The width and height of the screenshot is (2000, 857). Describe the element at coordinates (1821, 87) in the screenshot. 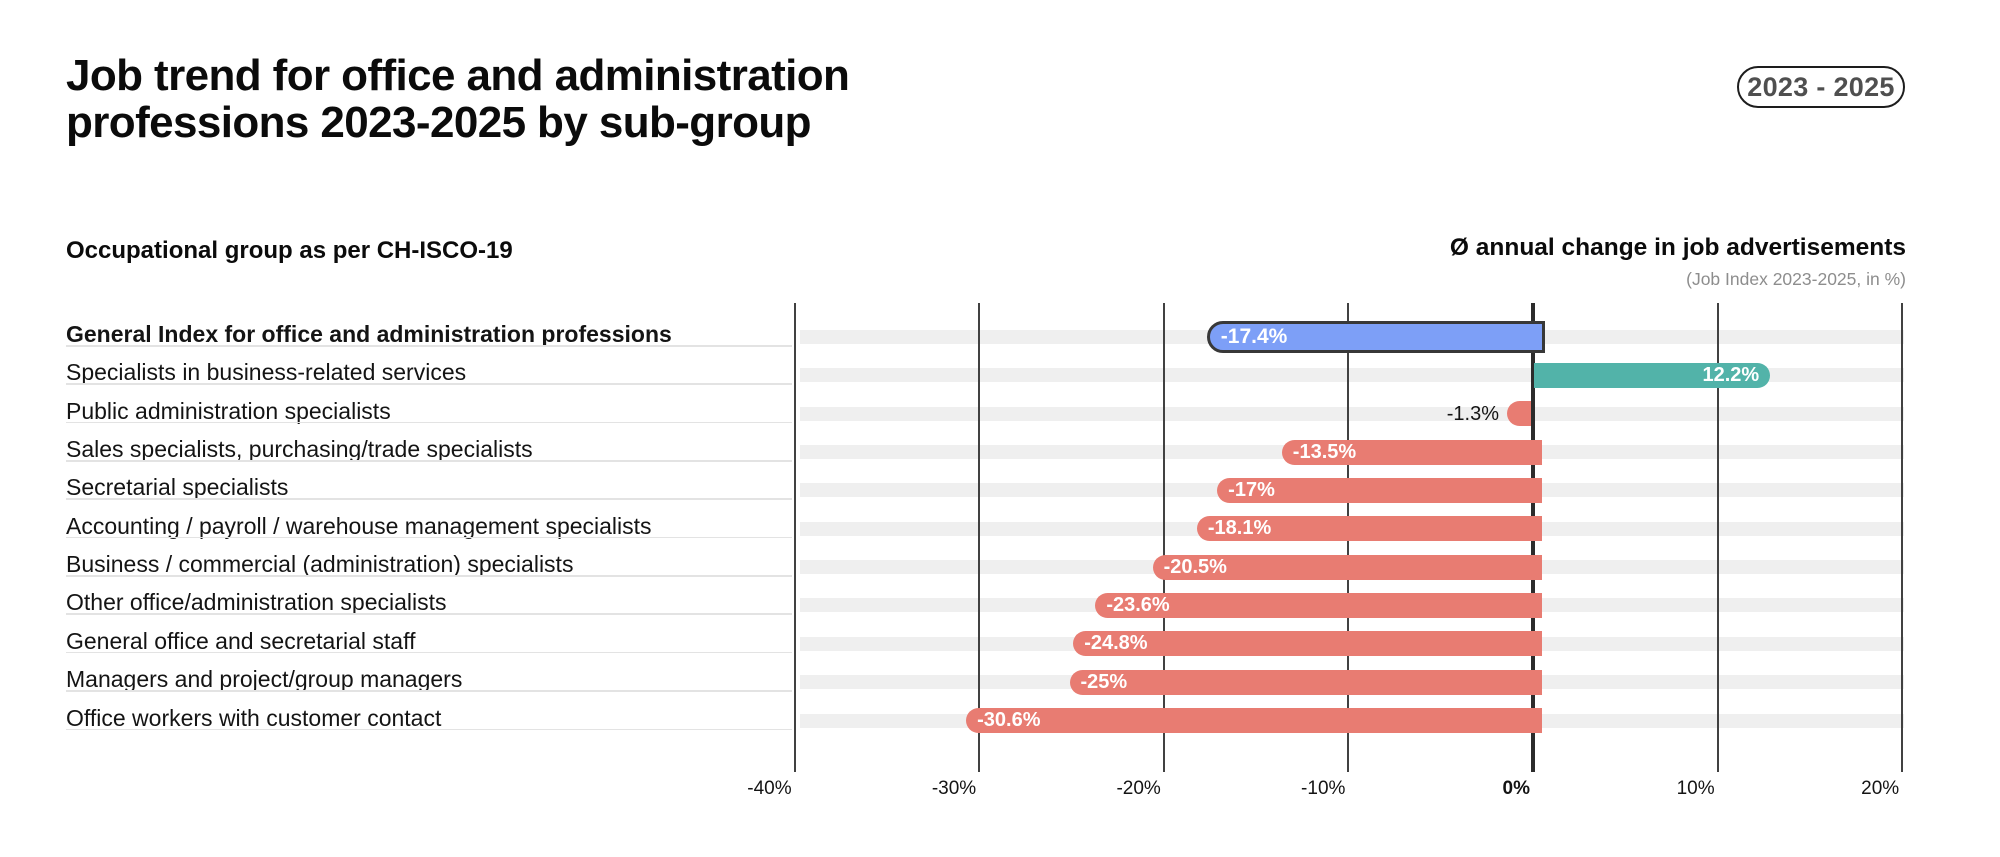

I see `date-range-badge: 2023 - 2025` at that location.